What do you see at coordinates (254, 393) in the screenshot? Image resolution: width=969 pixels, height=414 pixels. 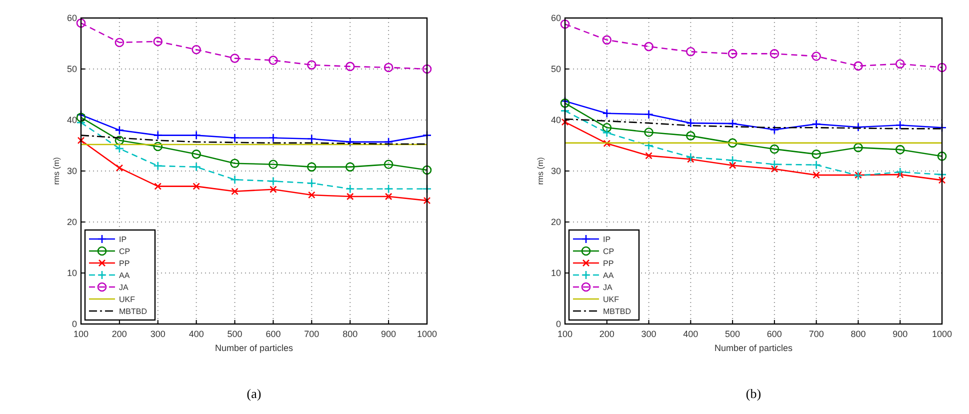 I see `text: (a)` at bounding box center [254, 393].